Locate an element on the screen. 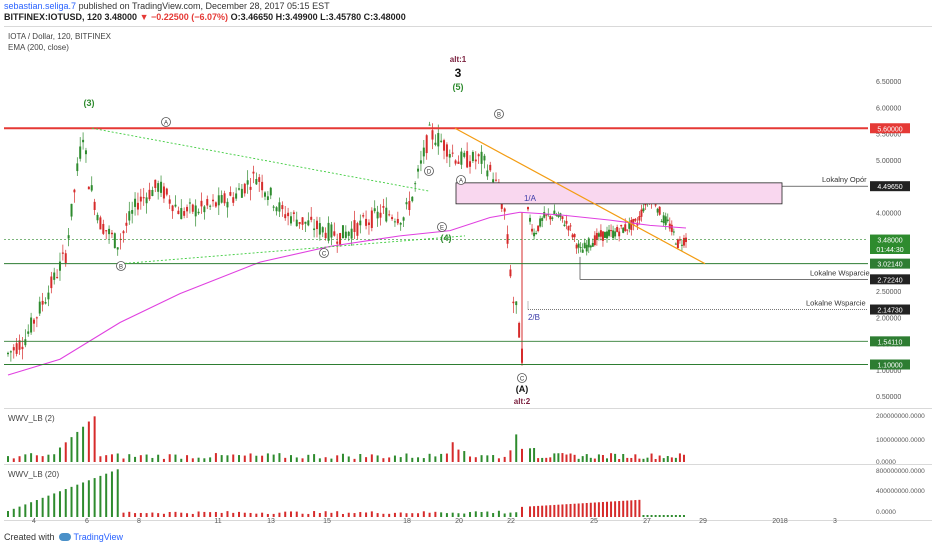 This screenshot has width=932, height=550. price-tick-label: 6.50000 is located at coordinates (888, 82).